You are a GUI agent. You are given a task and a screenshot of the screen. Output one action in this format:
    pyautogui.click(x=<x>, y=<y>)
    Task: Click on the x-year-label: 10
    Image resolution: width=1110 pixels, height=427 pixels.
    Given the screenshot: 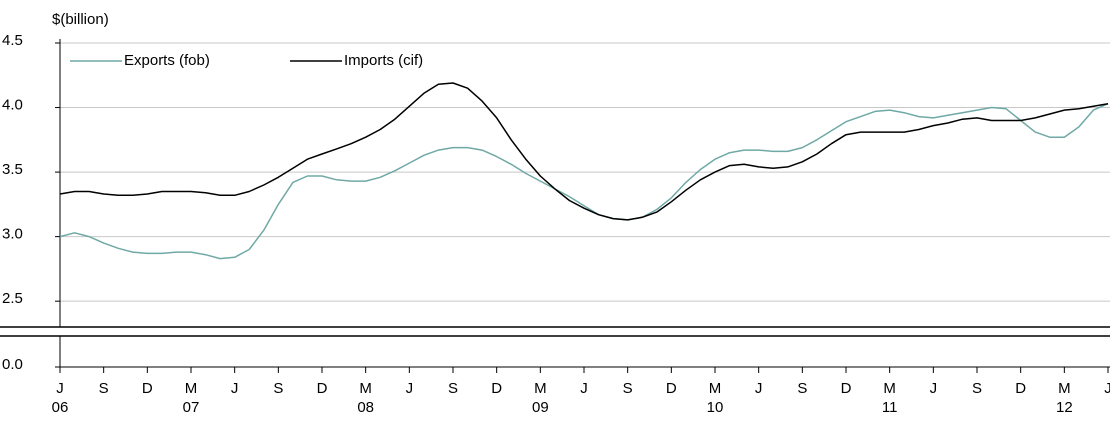 What is the action you would take?
    pyautogui.click(x=715, y=407)
    